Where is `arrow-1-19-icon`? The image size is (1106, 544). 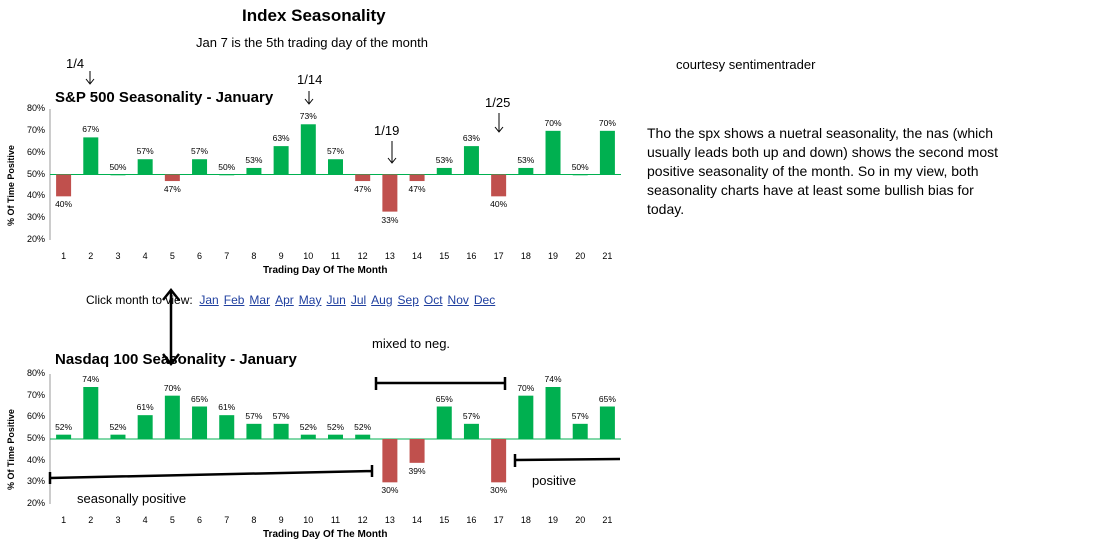
arrow-1-19-icon is located at coordinates (392, 152).